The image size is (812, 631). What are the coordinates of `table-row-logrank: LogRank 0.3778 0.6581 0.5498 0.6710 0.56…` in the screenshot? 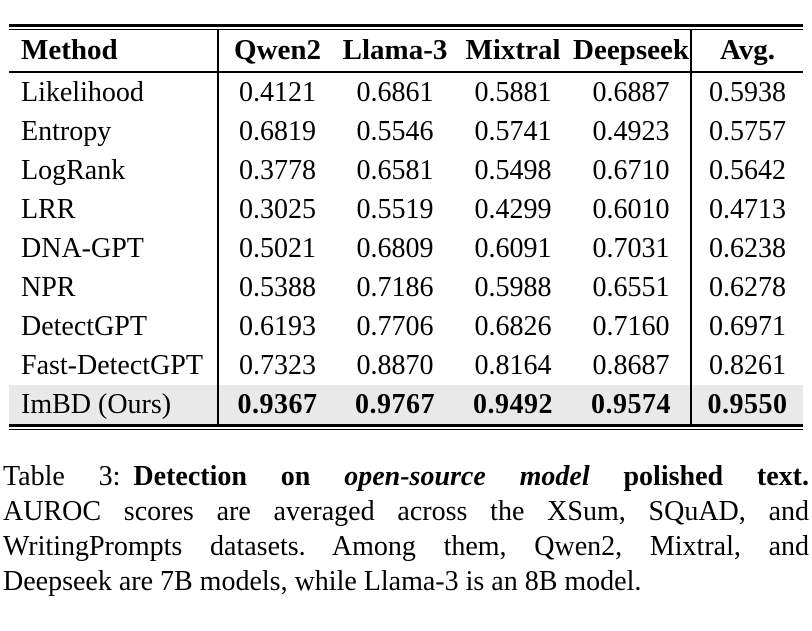 It's located at (406, 170).